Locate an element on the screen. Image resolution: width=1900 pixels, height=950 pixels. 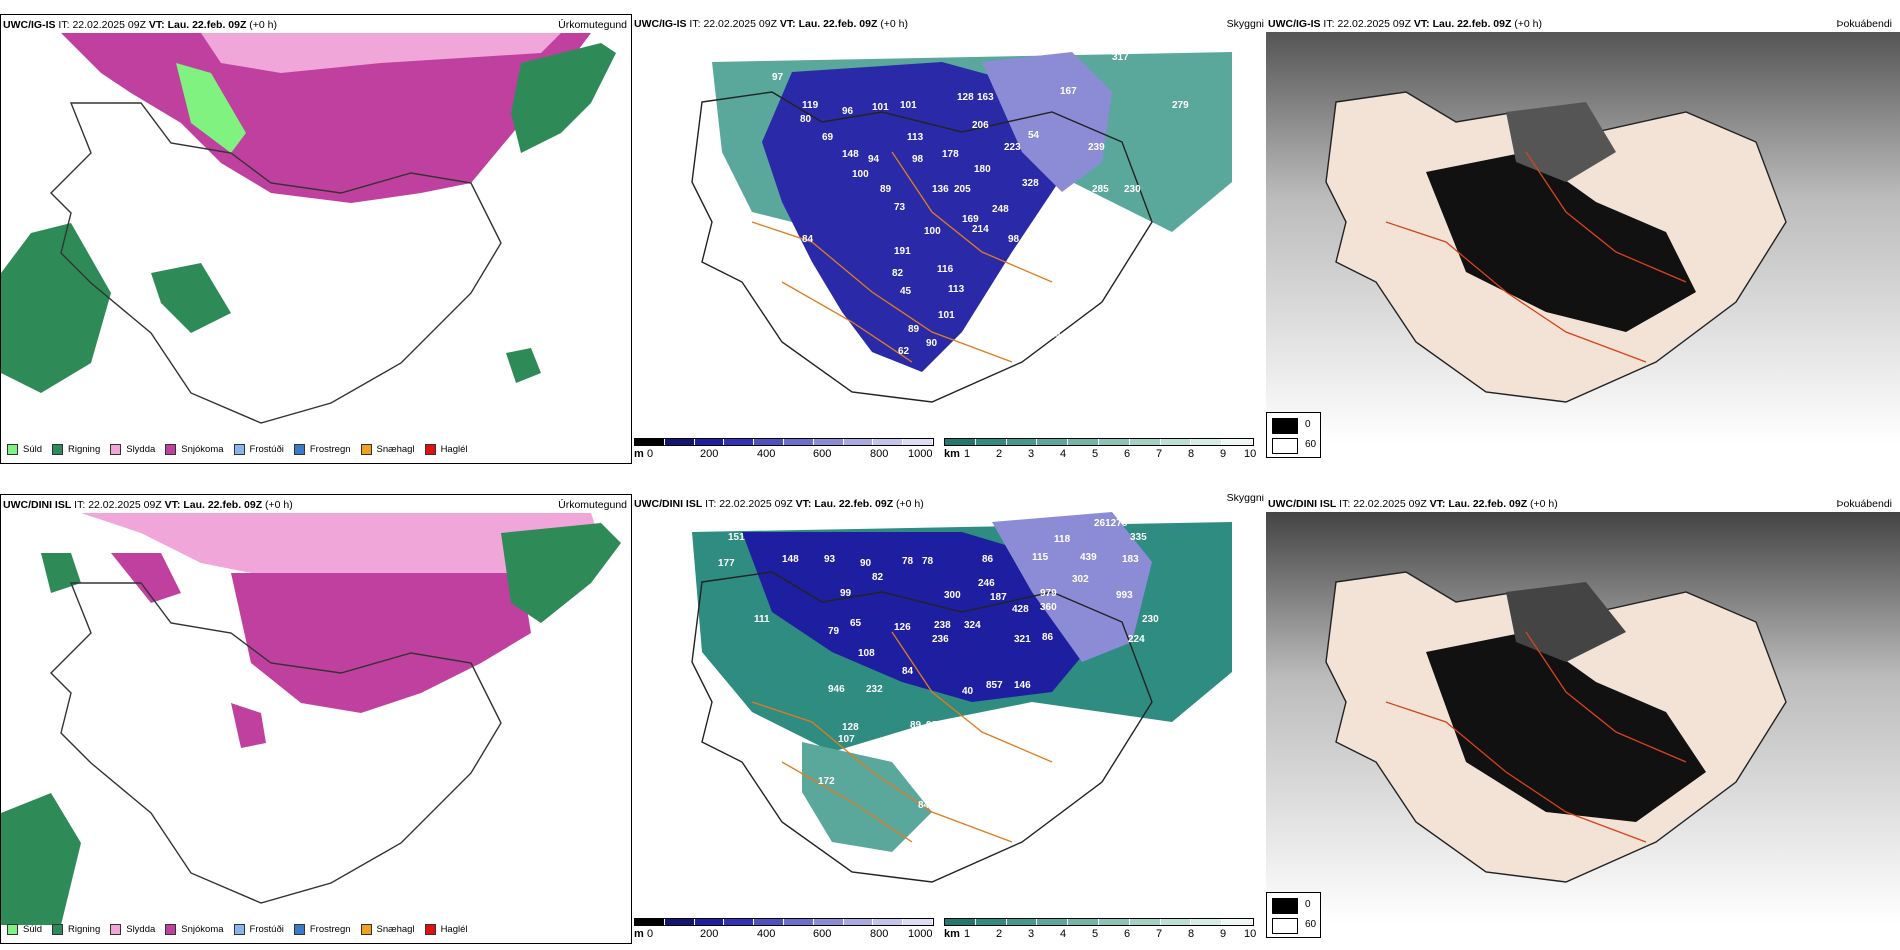
value-label: 335 is located at coordinates (1138, 537).